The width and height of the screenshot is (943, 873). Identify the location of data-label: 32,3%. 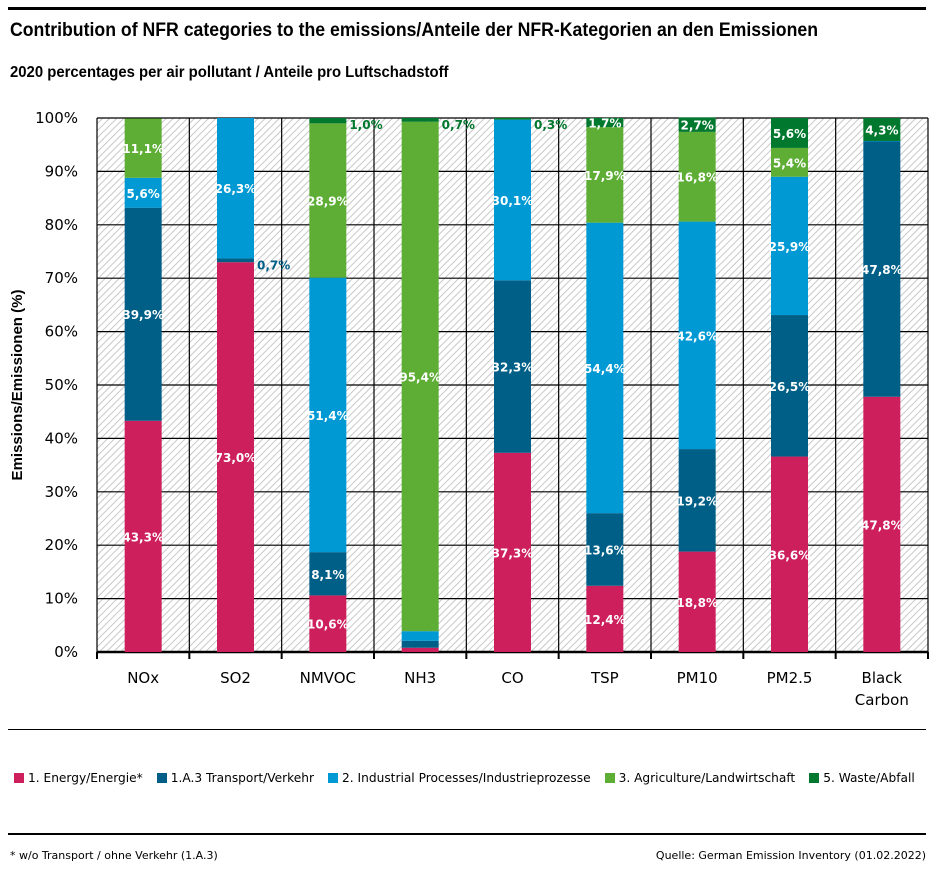
(513, 368).